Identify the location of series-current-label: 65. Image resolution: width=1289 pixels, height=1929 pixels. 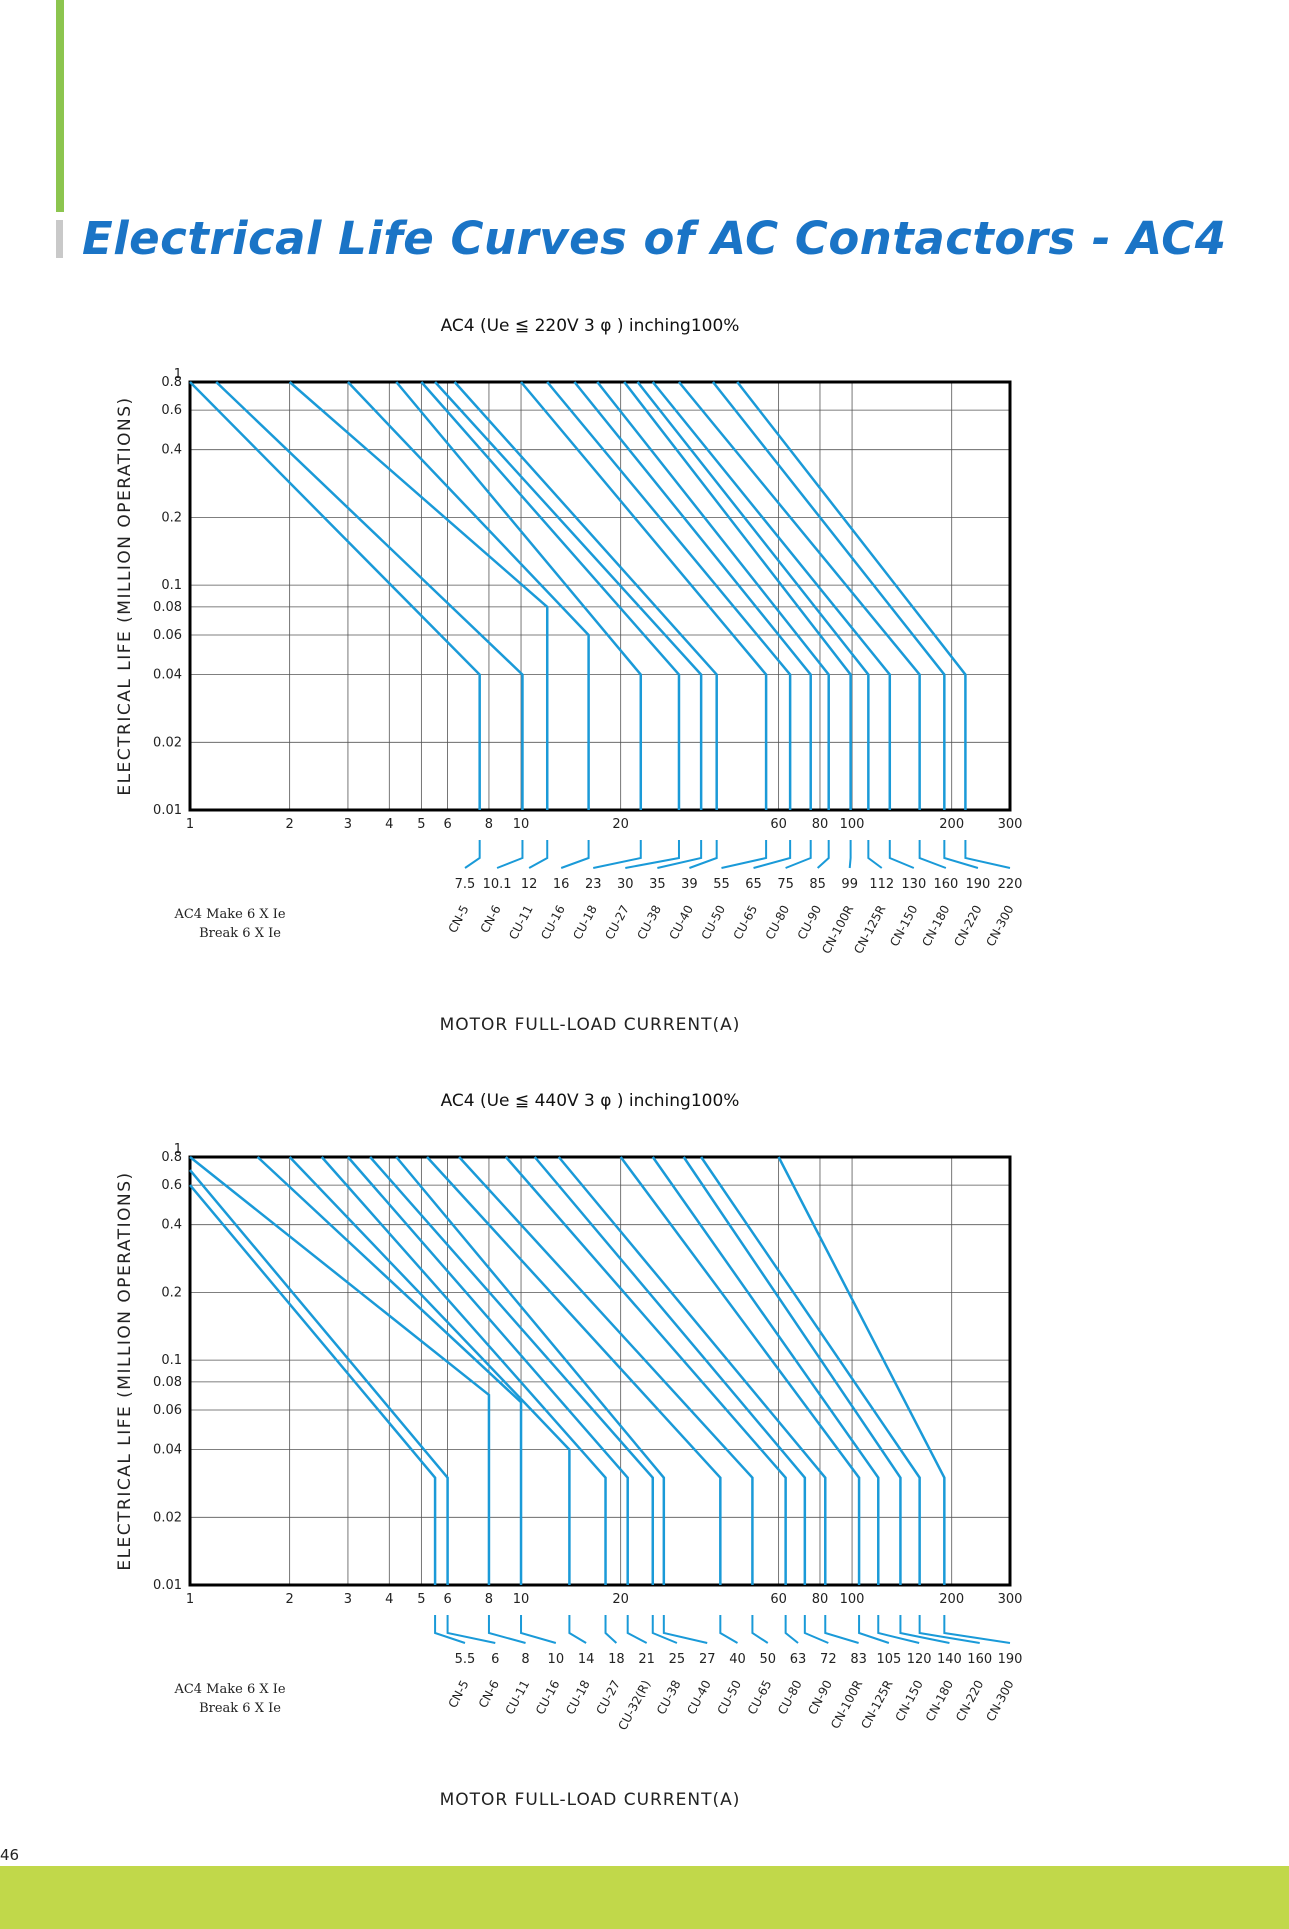
(753, 884).